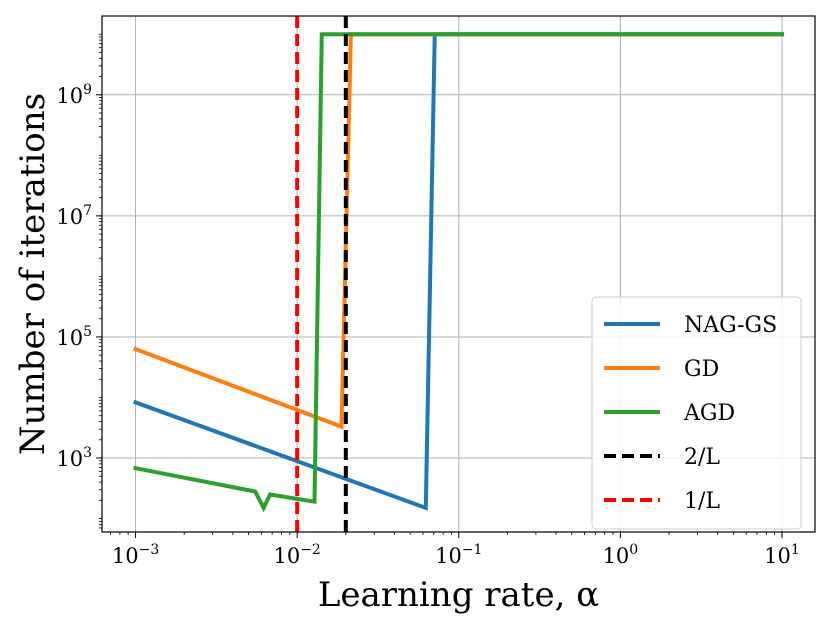 The image size is (830, 623). I want to click on y-tick-label: 103, so click(74, 458).